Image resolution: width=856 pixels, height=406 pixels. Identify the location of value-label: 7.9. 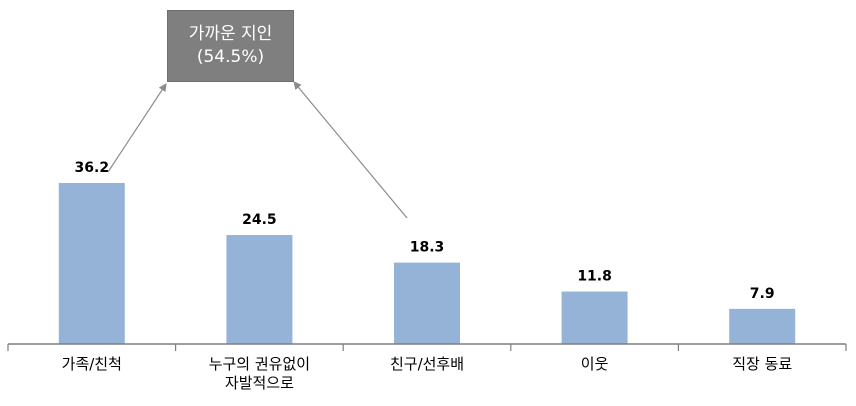
(762, 294).